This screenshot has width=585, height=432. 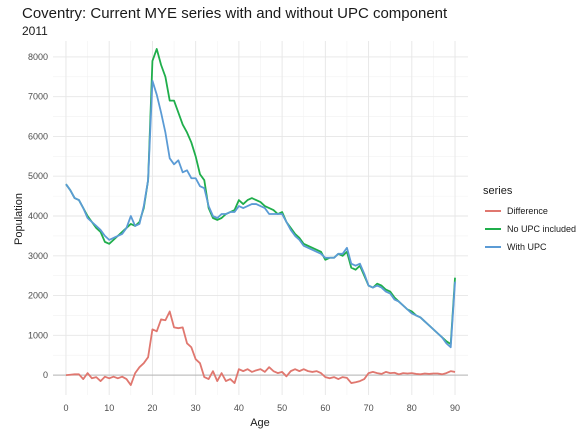 I want to click on legend-label: Difference, so click(x=527, y=211).